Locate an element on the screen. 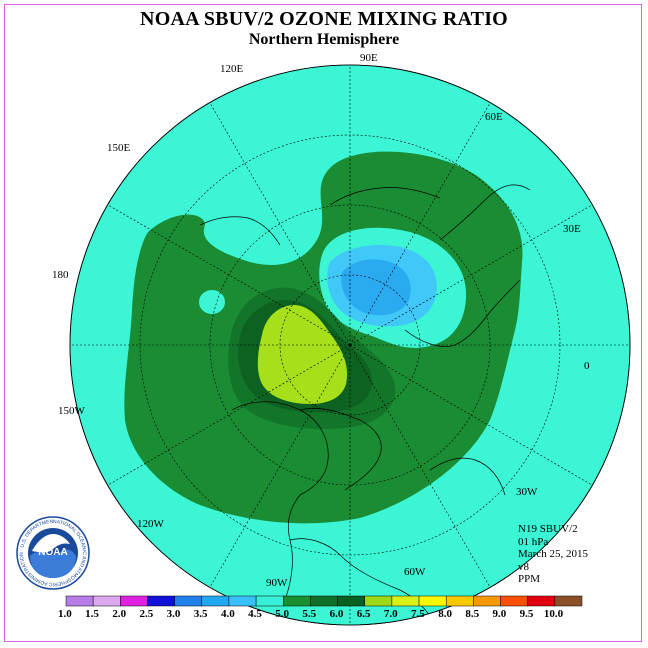 The height and width of the screenshot is (648, 648). lon-label-120w: 120W is located at coordinates (150, 524).